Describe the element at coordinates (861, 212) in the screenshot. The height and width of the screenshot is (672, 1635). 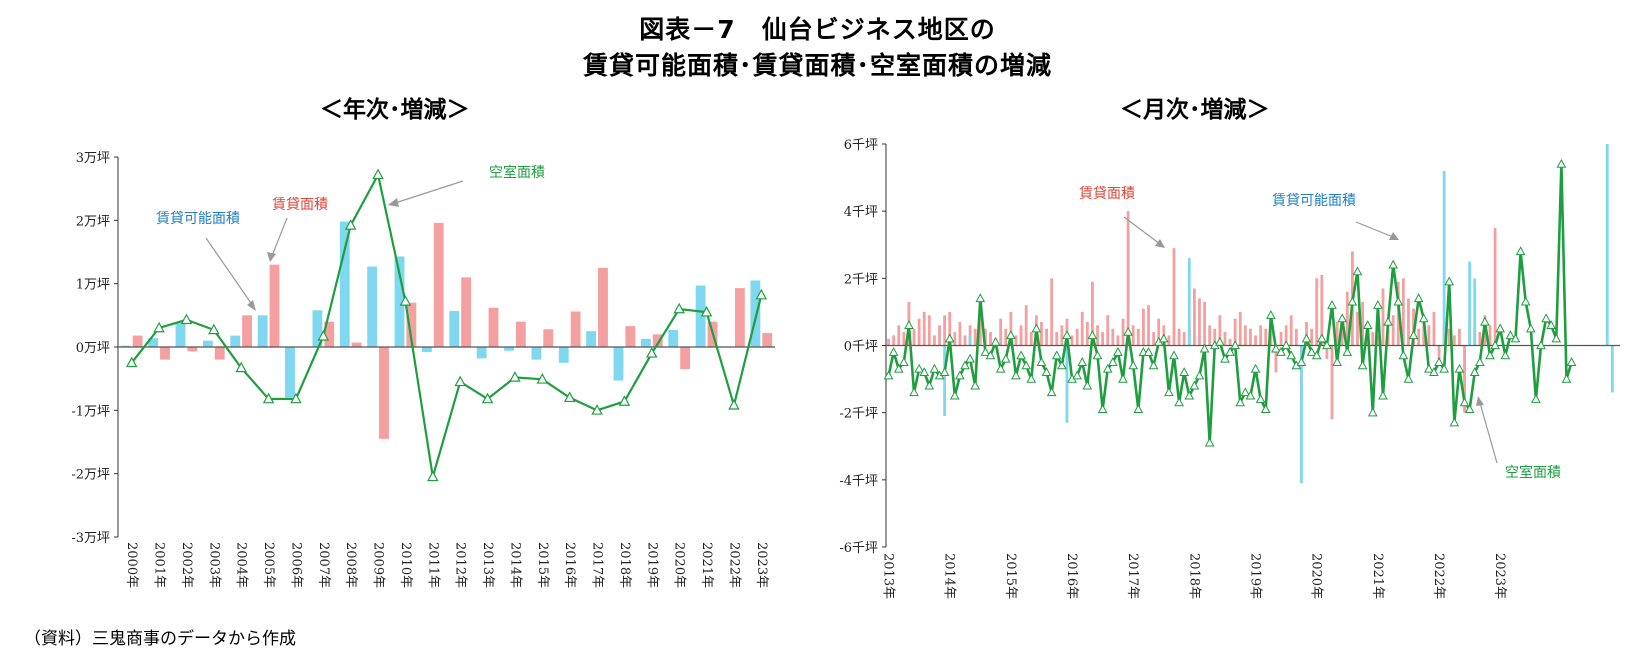
I see `y-tick-label: 4千坪` at that location.